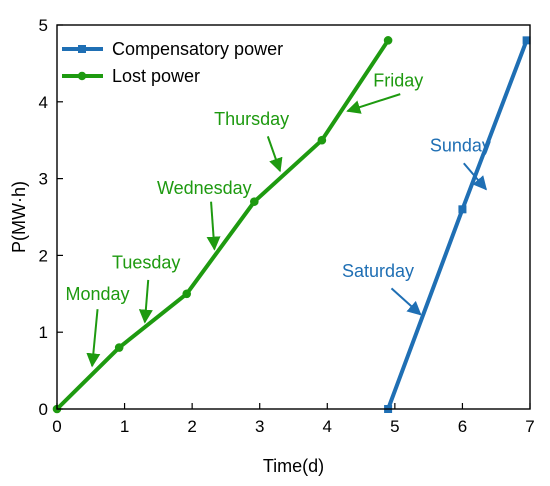 The image size is (550, 486). I want to click on annotation-arrow-thursday, so click(274, 154).